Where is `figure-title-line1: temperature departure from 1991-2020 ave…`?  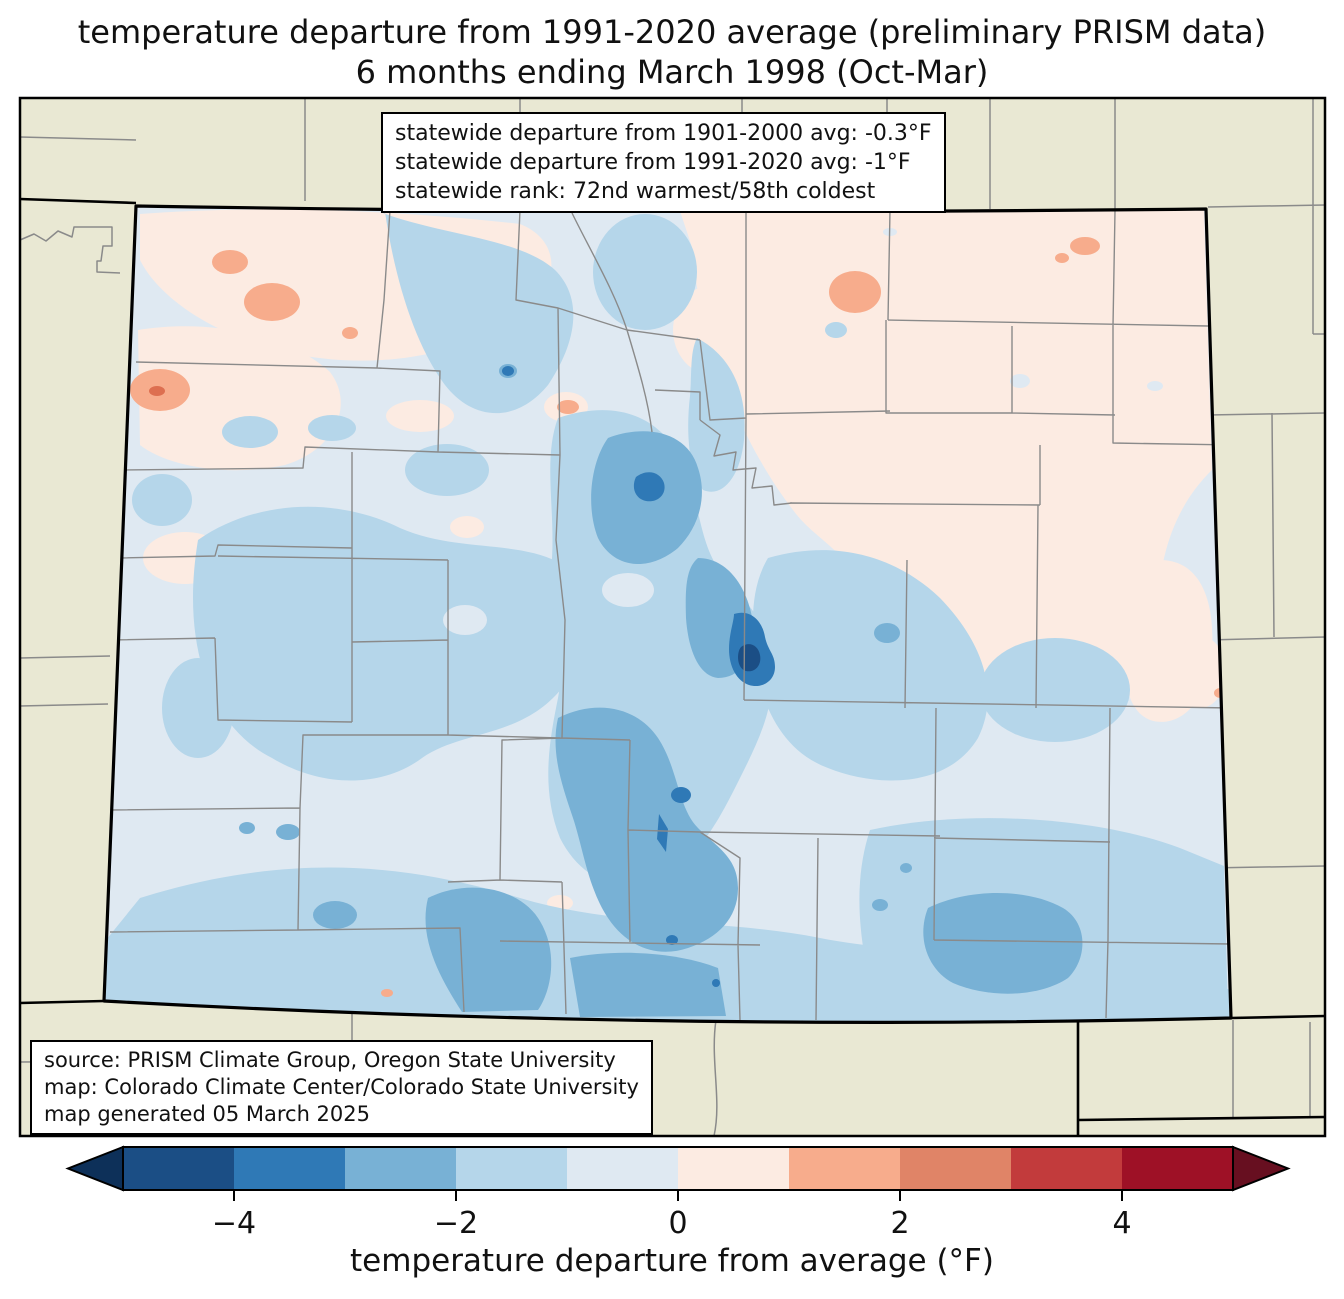 figure-title-line1: temperature departure from 1991-2020 ave… is located at coordinates (672, 32).